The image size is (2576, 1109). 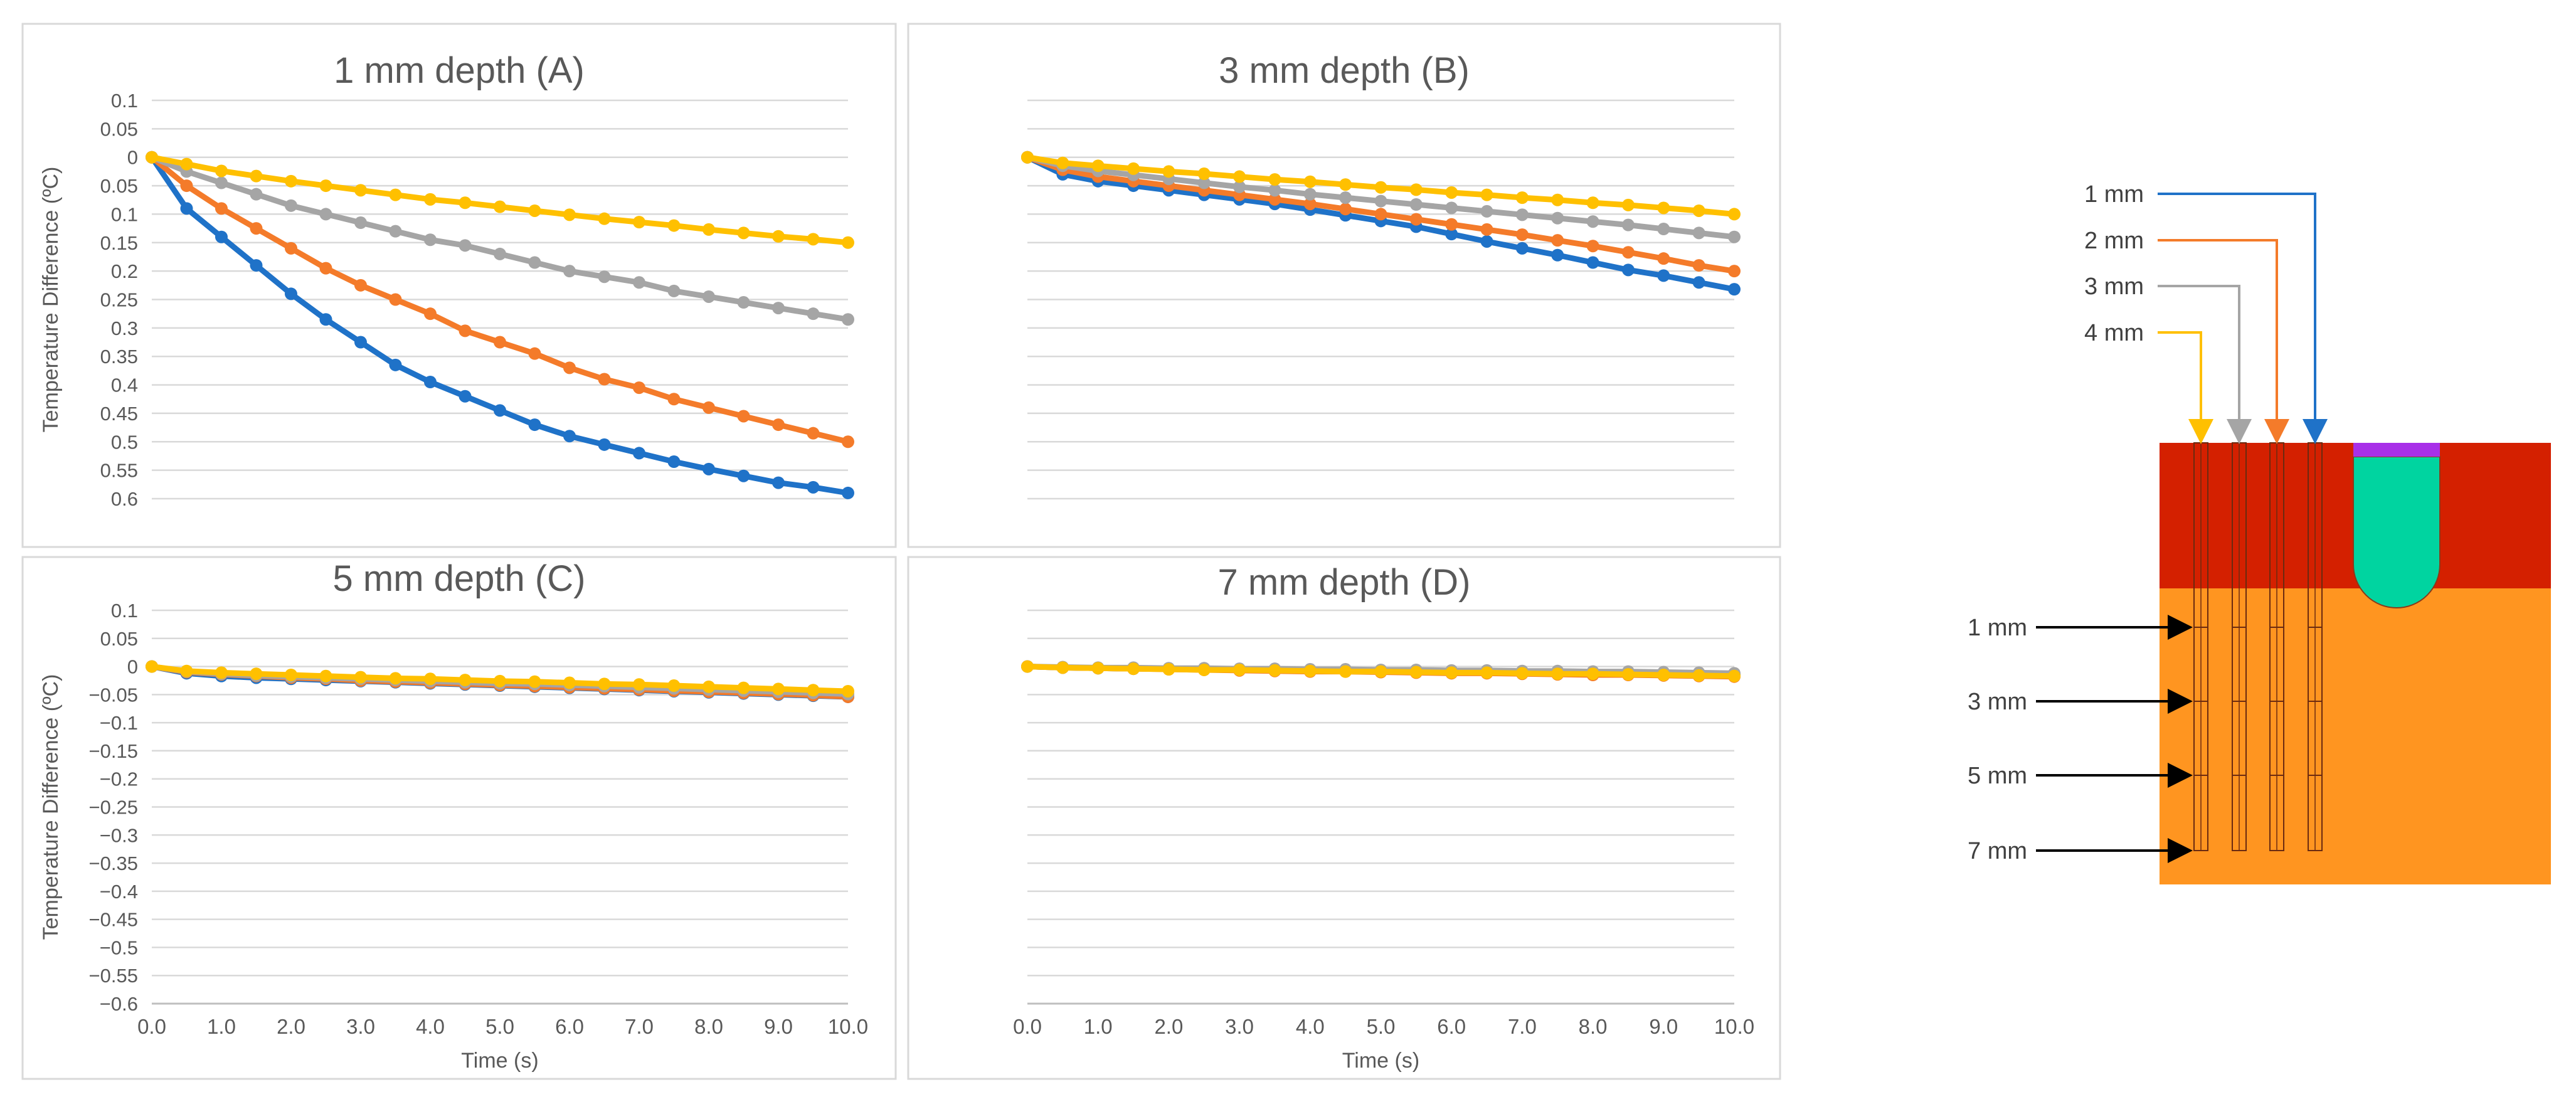 I want to click on y-tick-label: 0.3, so click(x=124, y=328).